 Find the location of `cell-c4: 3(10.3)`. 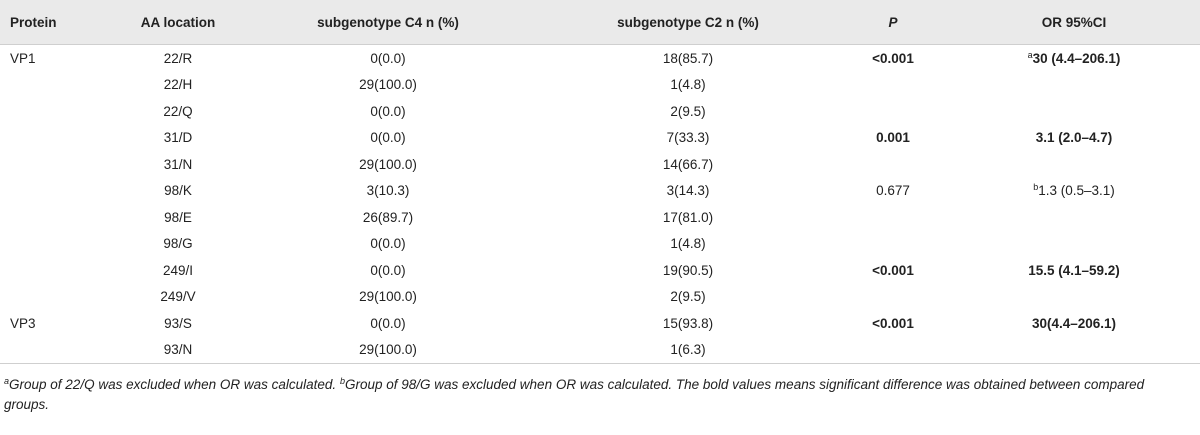

cell-c4: 3(10.3) is located at coordinates (388, 191).